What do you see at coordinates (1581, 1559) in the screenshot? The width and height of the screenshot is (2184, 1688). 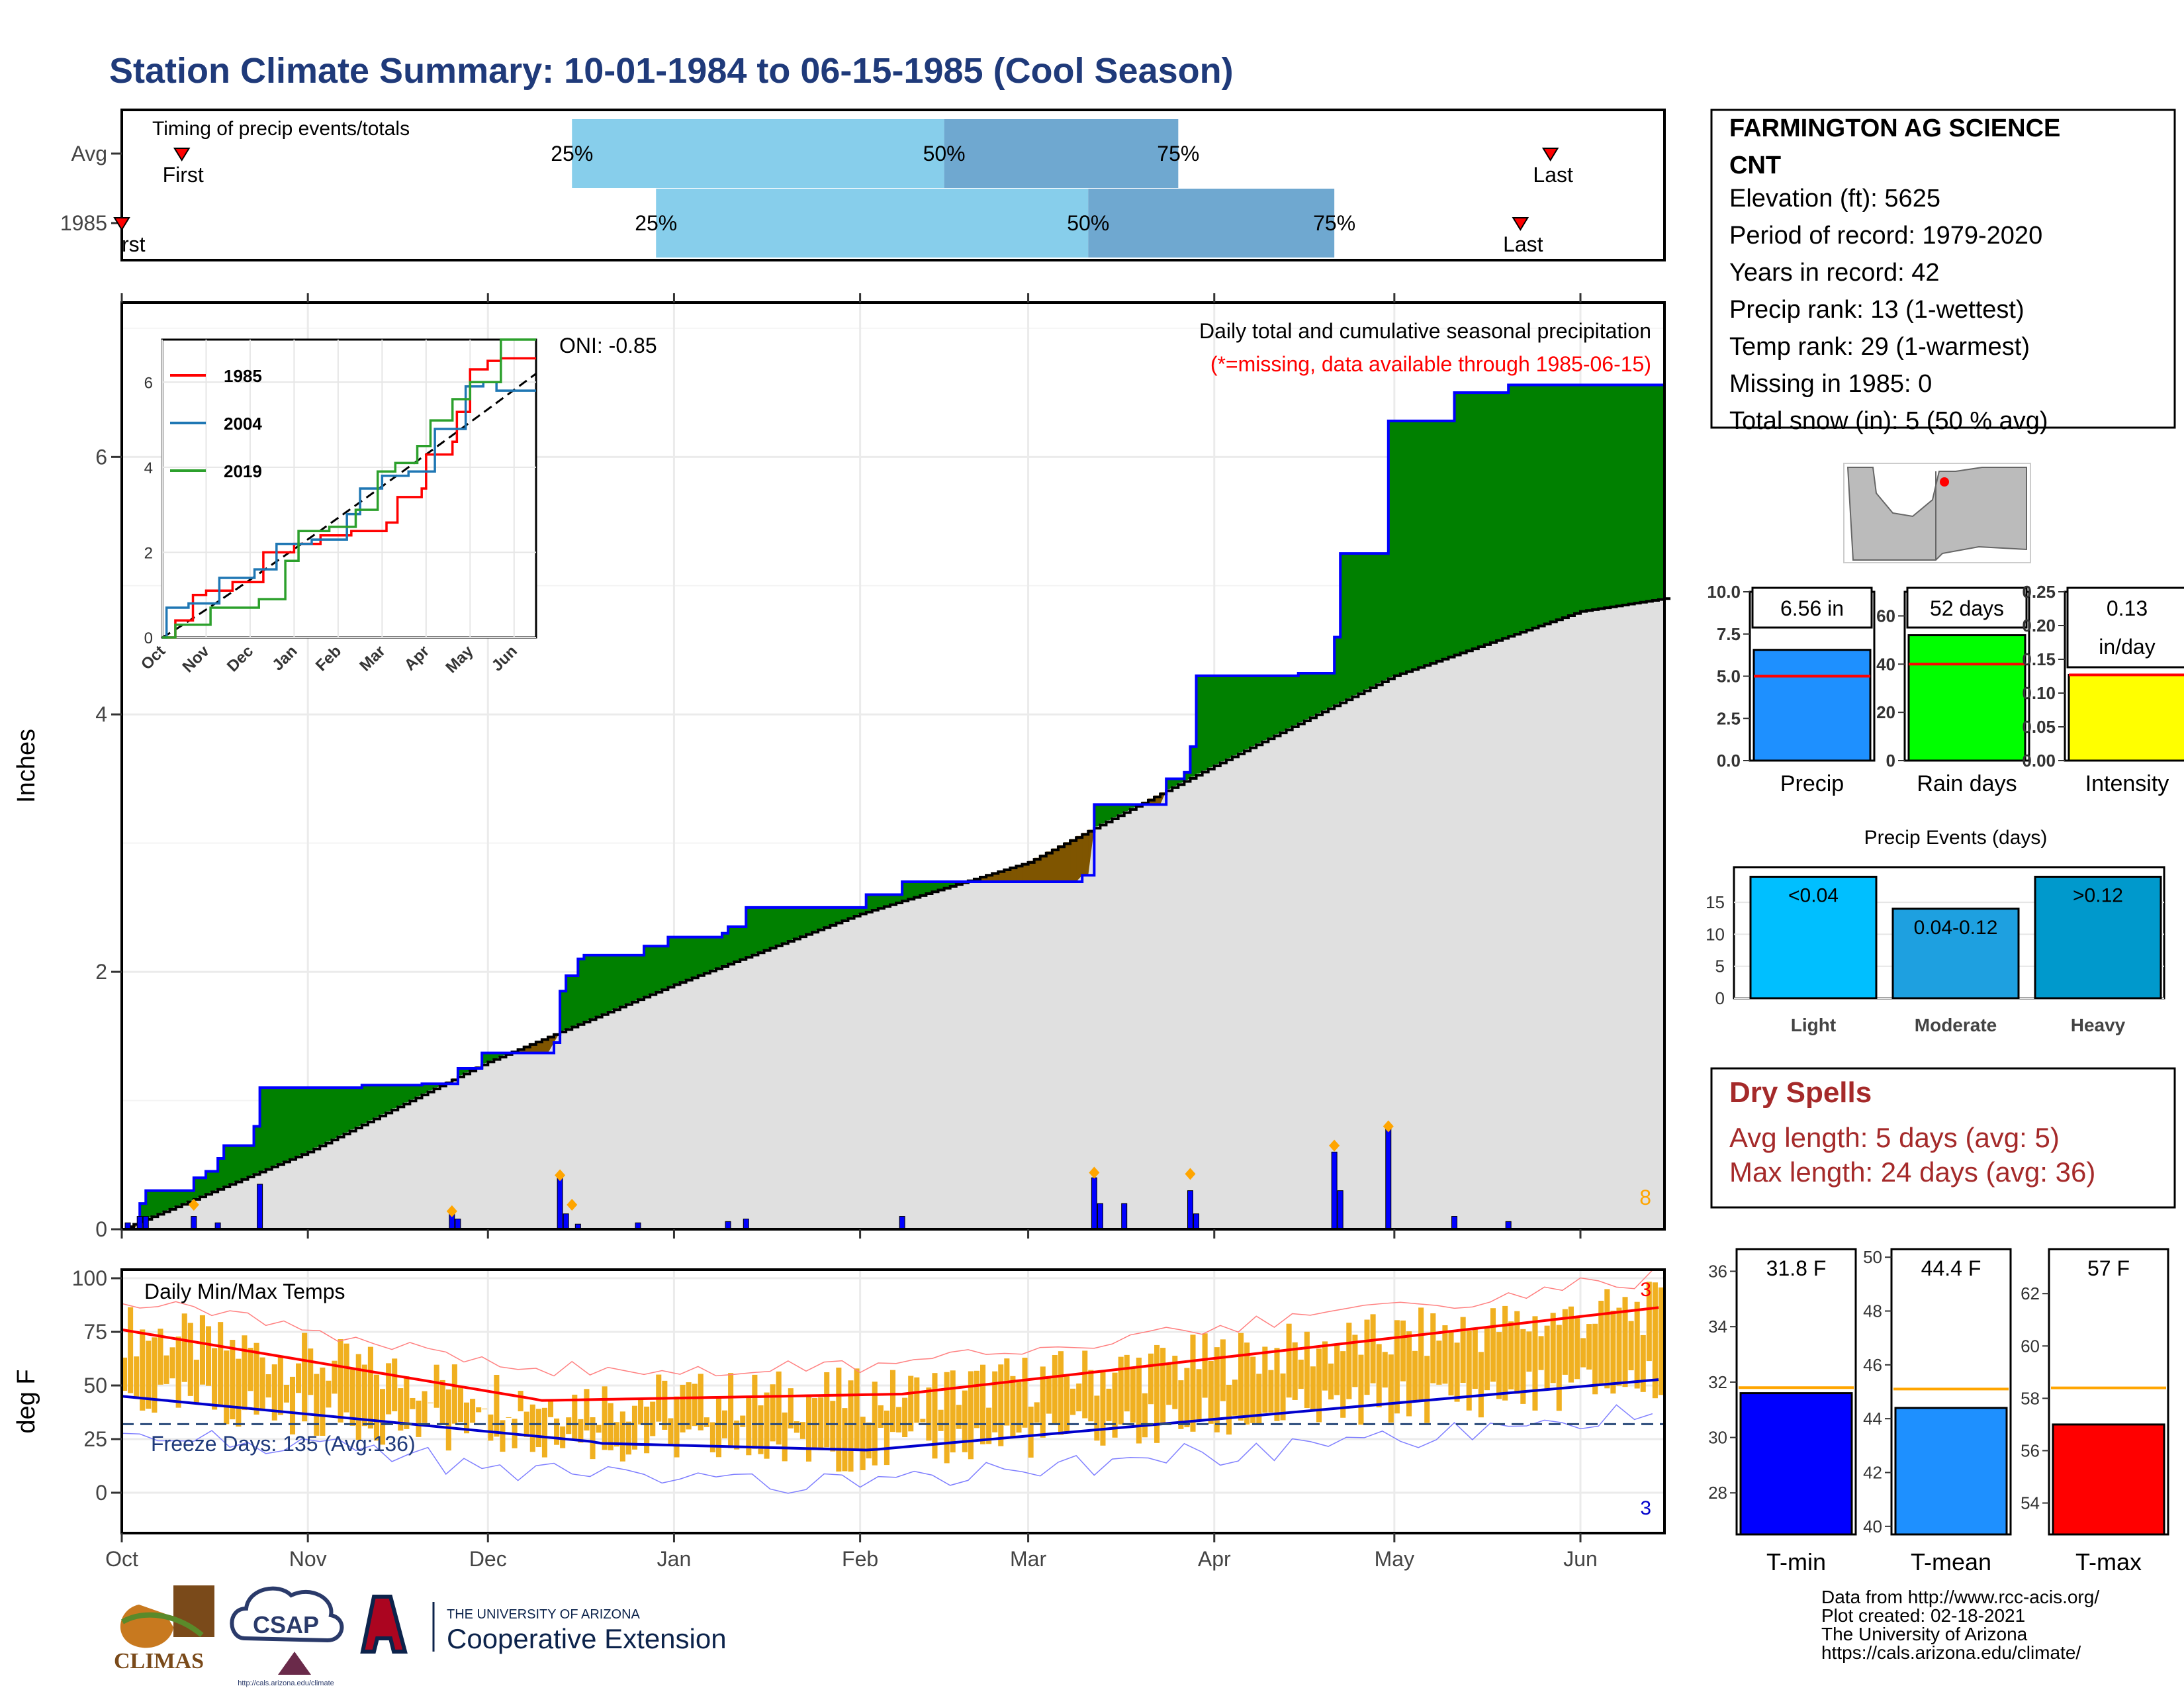 I see `month-label: Jun` at bounding box center [1581, 1559].